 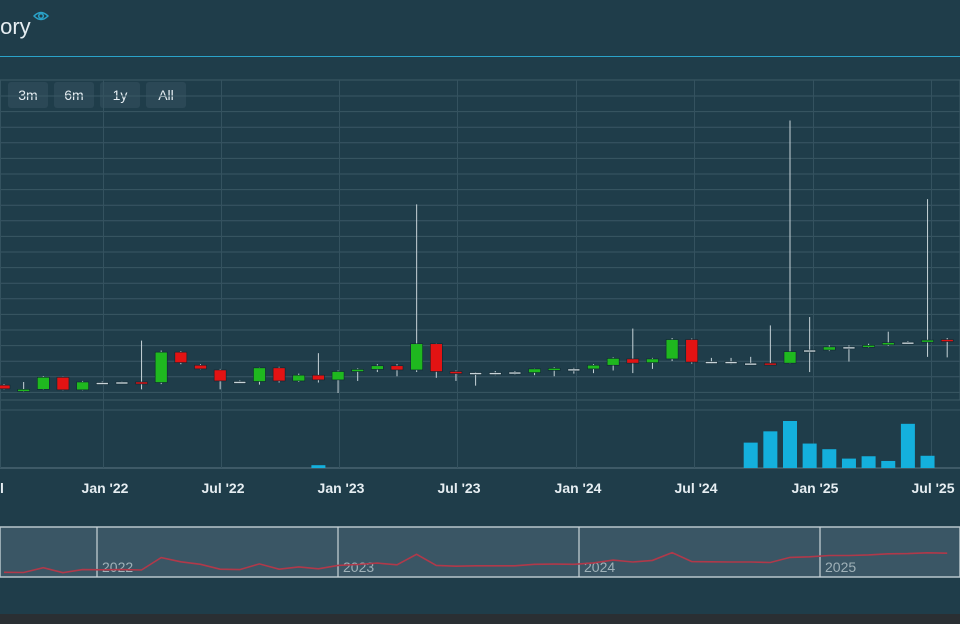 I want to click on page-title: tory, so click(x=15, y=26).